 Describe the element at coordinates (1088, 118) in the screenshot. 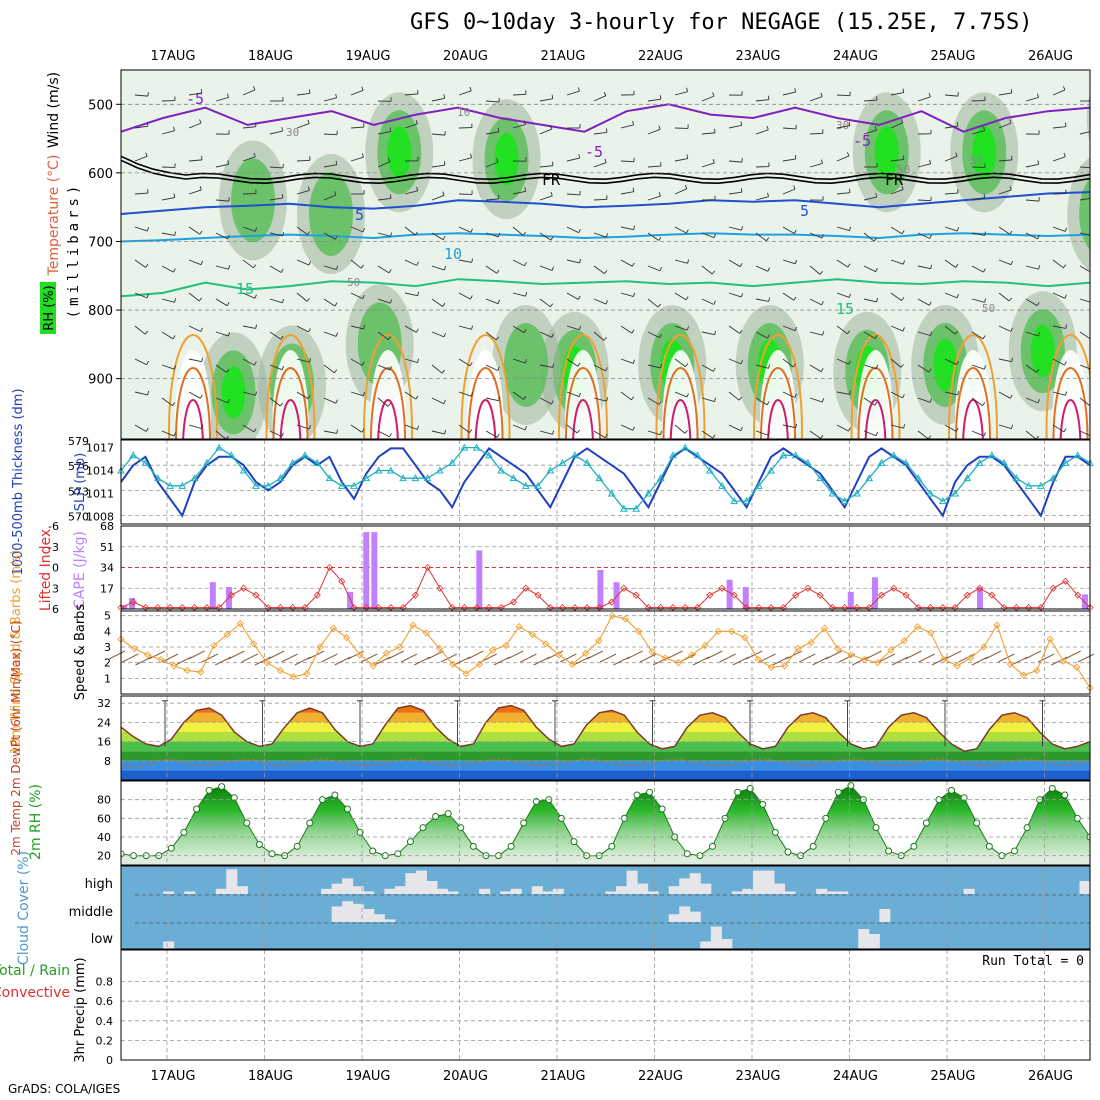

I see `rh-region-outer` at that location.